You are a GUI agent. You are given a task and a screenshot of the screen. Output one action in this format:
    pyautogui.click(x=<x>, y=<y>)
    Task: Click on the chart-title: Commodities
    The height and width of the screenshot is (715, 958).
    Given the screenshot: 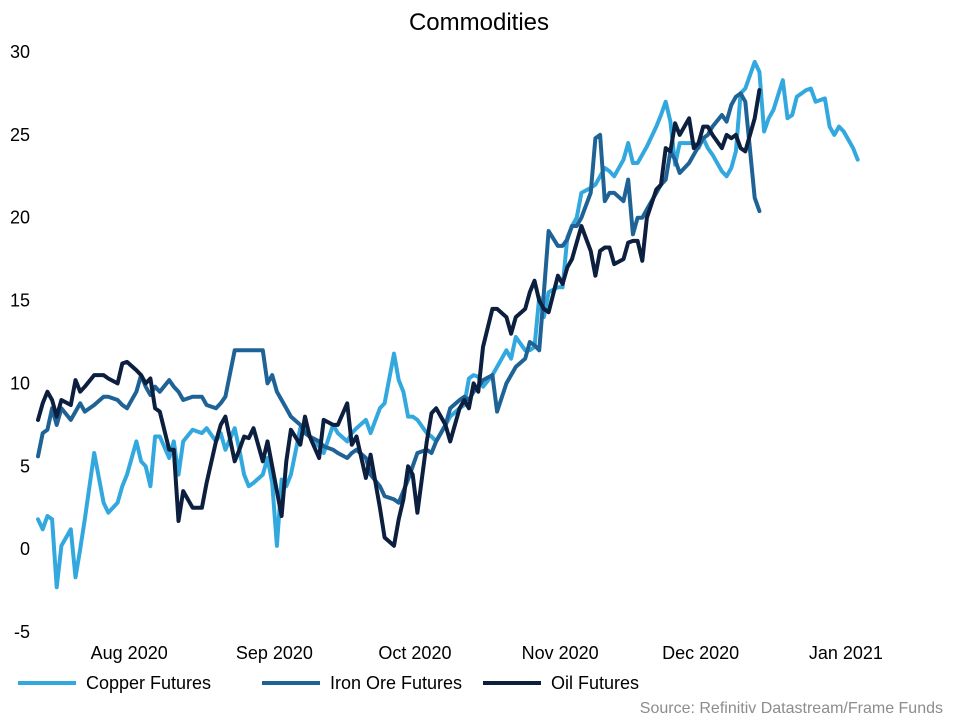 What is the action you would take?
    pyautogui.click(x=479, y=22)
    